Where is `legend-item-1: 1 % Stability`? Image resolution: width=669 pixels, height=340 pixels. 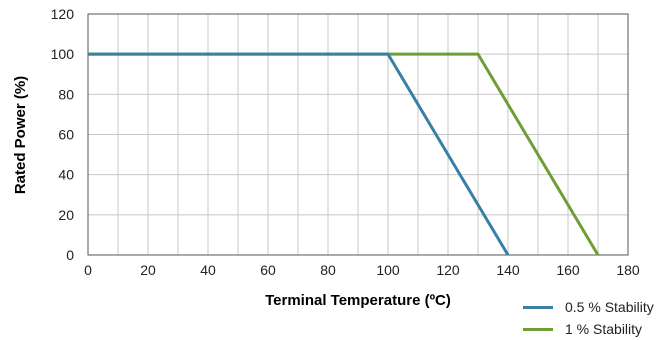 legend-item-1: 1 % Stability is located at coordinates (588, 329).